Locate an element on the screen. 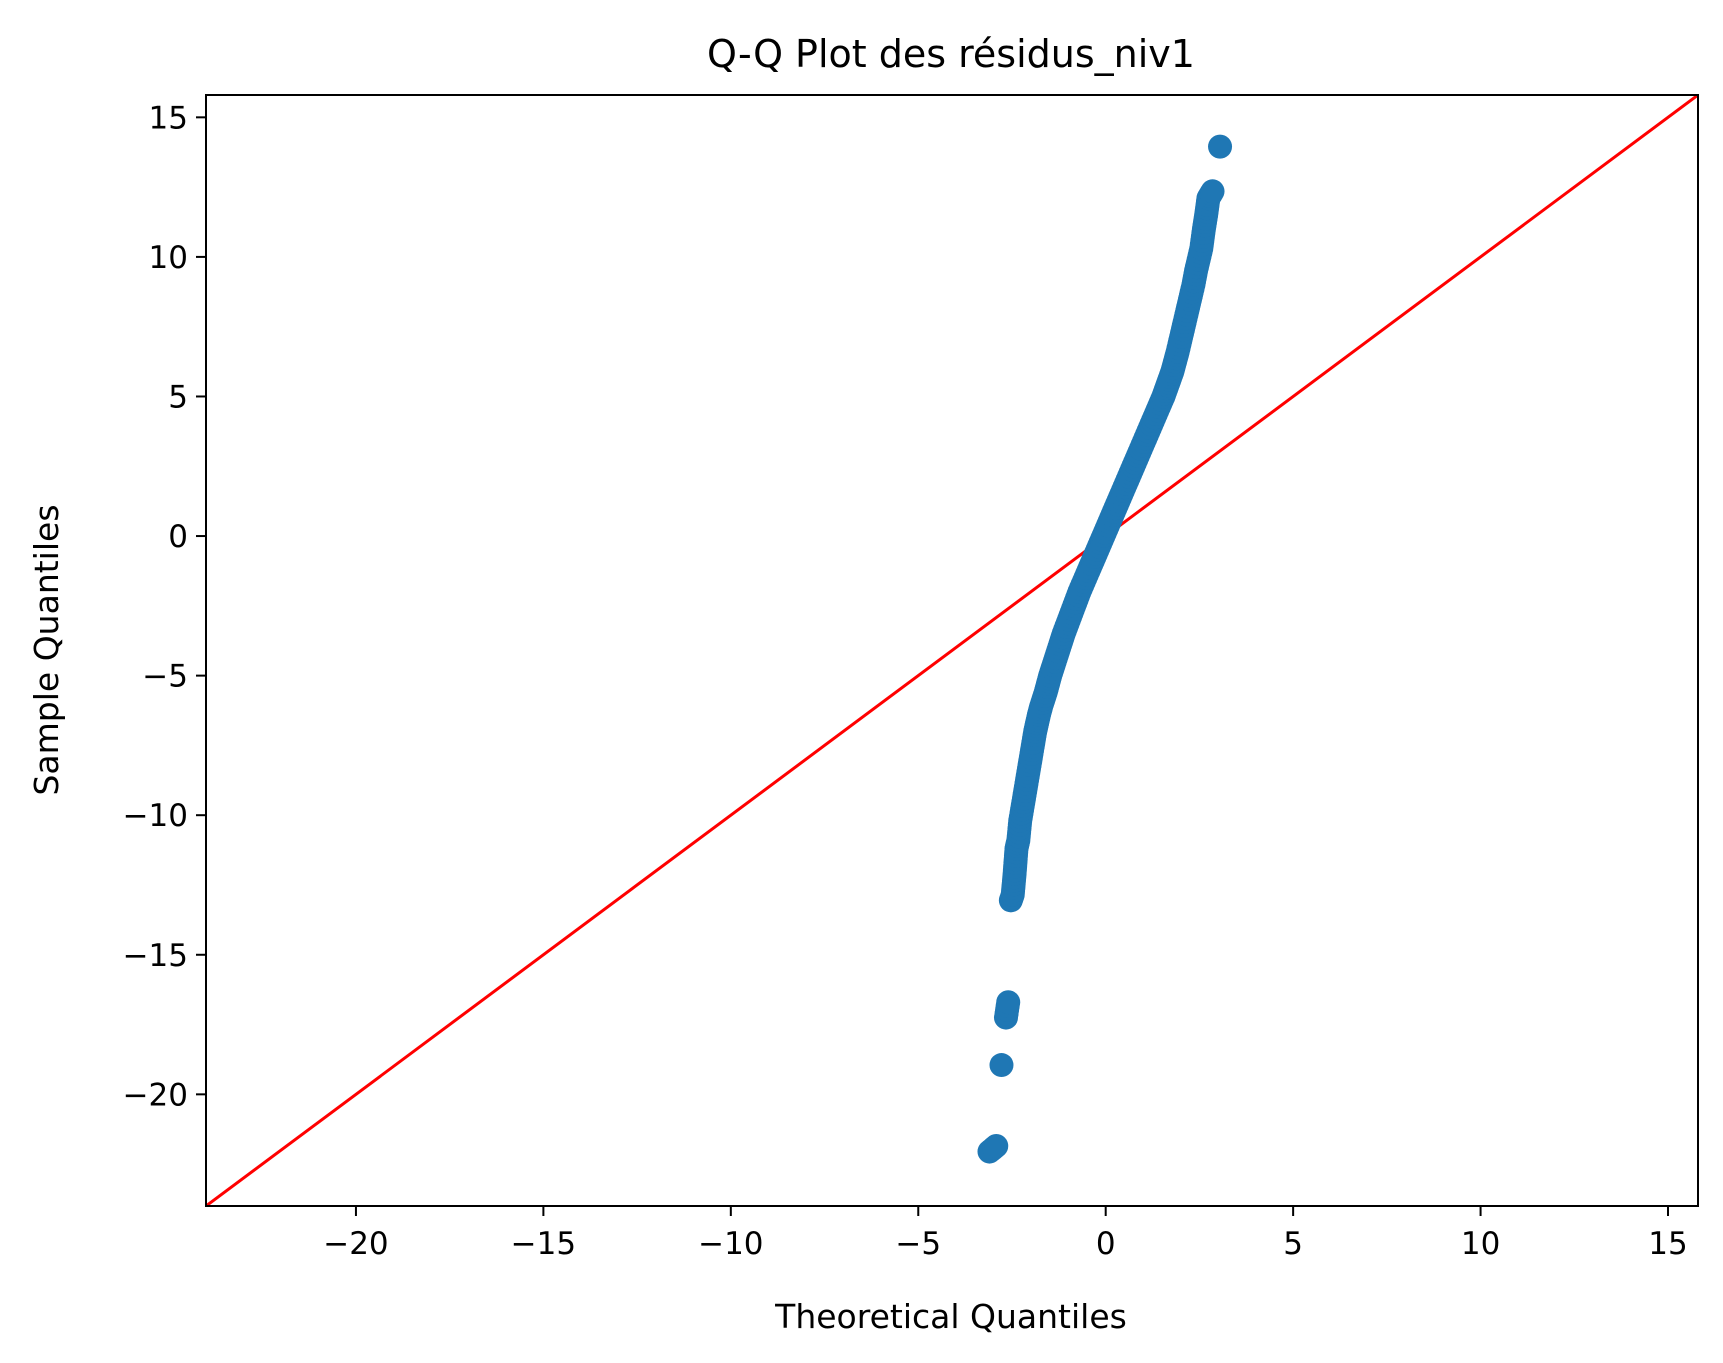 The width and height of the screenshot is (1723, 1363). x-tick-label: 0 is located at coordinates (1106, 1244).